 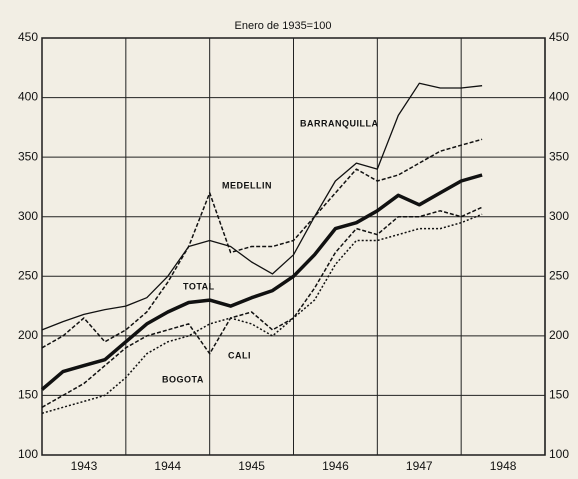 I want to click on y-tick-label: 400, so click(x=28, y=97).